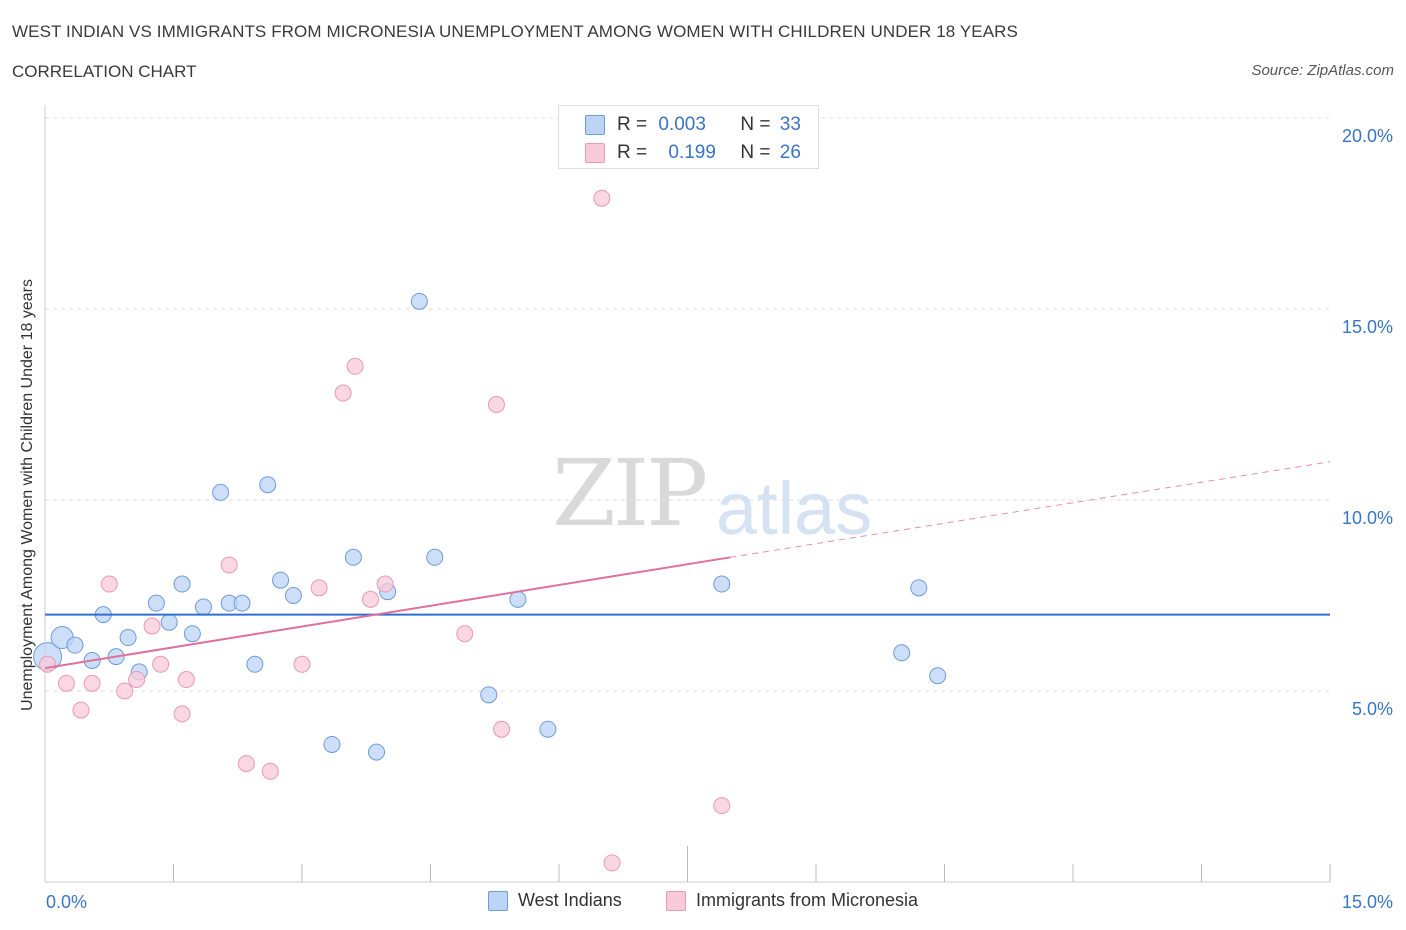 The image size is (1406, 930). Describe the element at coordinates (758, 124) in the screenshot. I see `legend-n-label-1: N =` at that location.